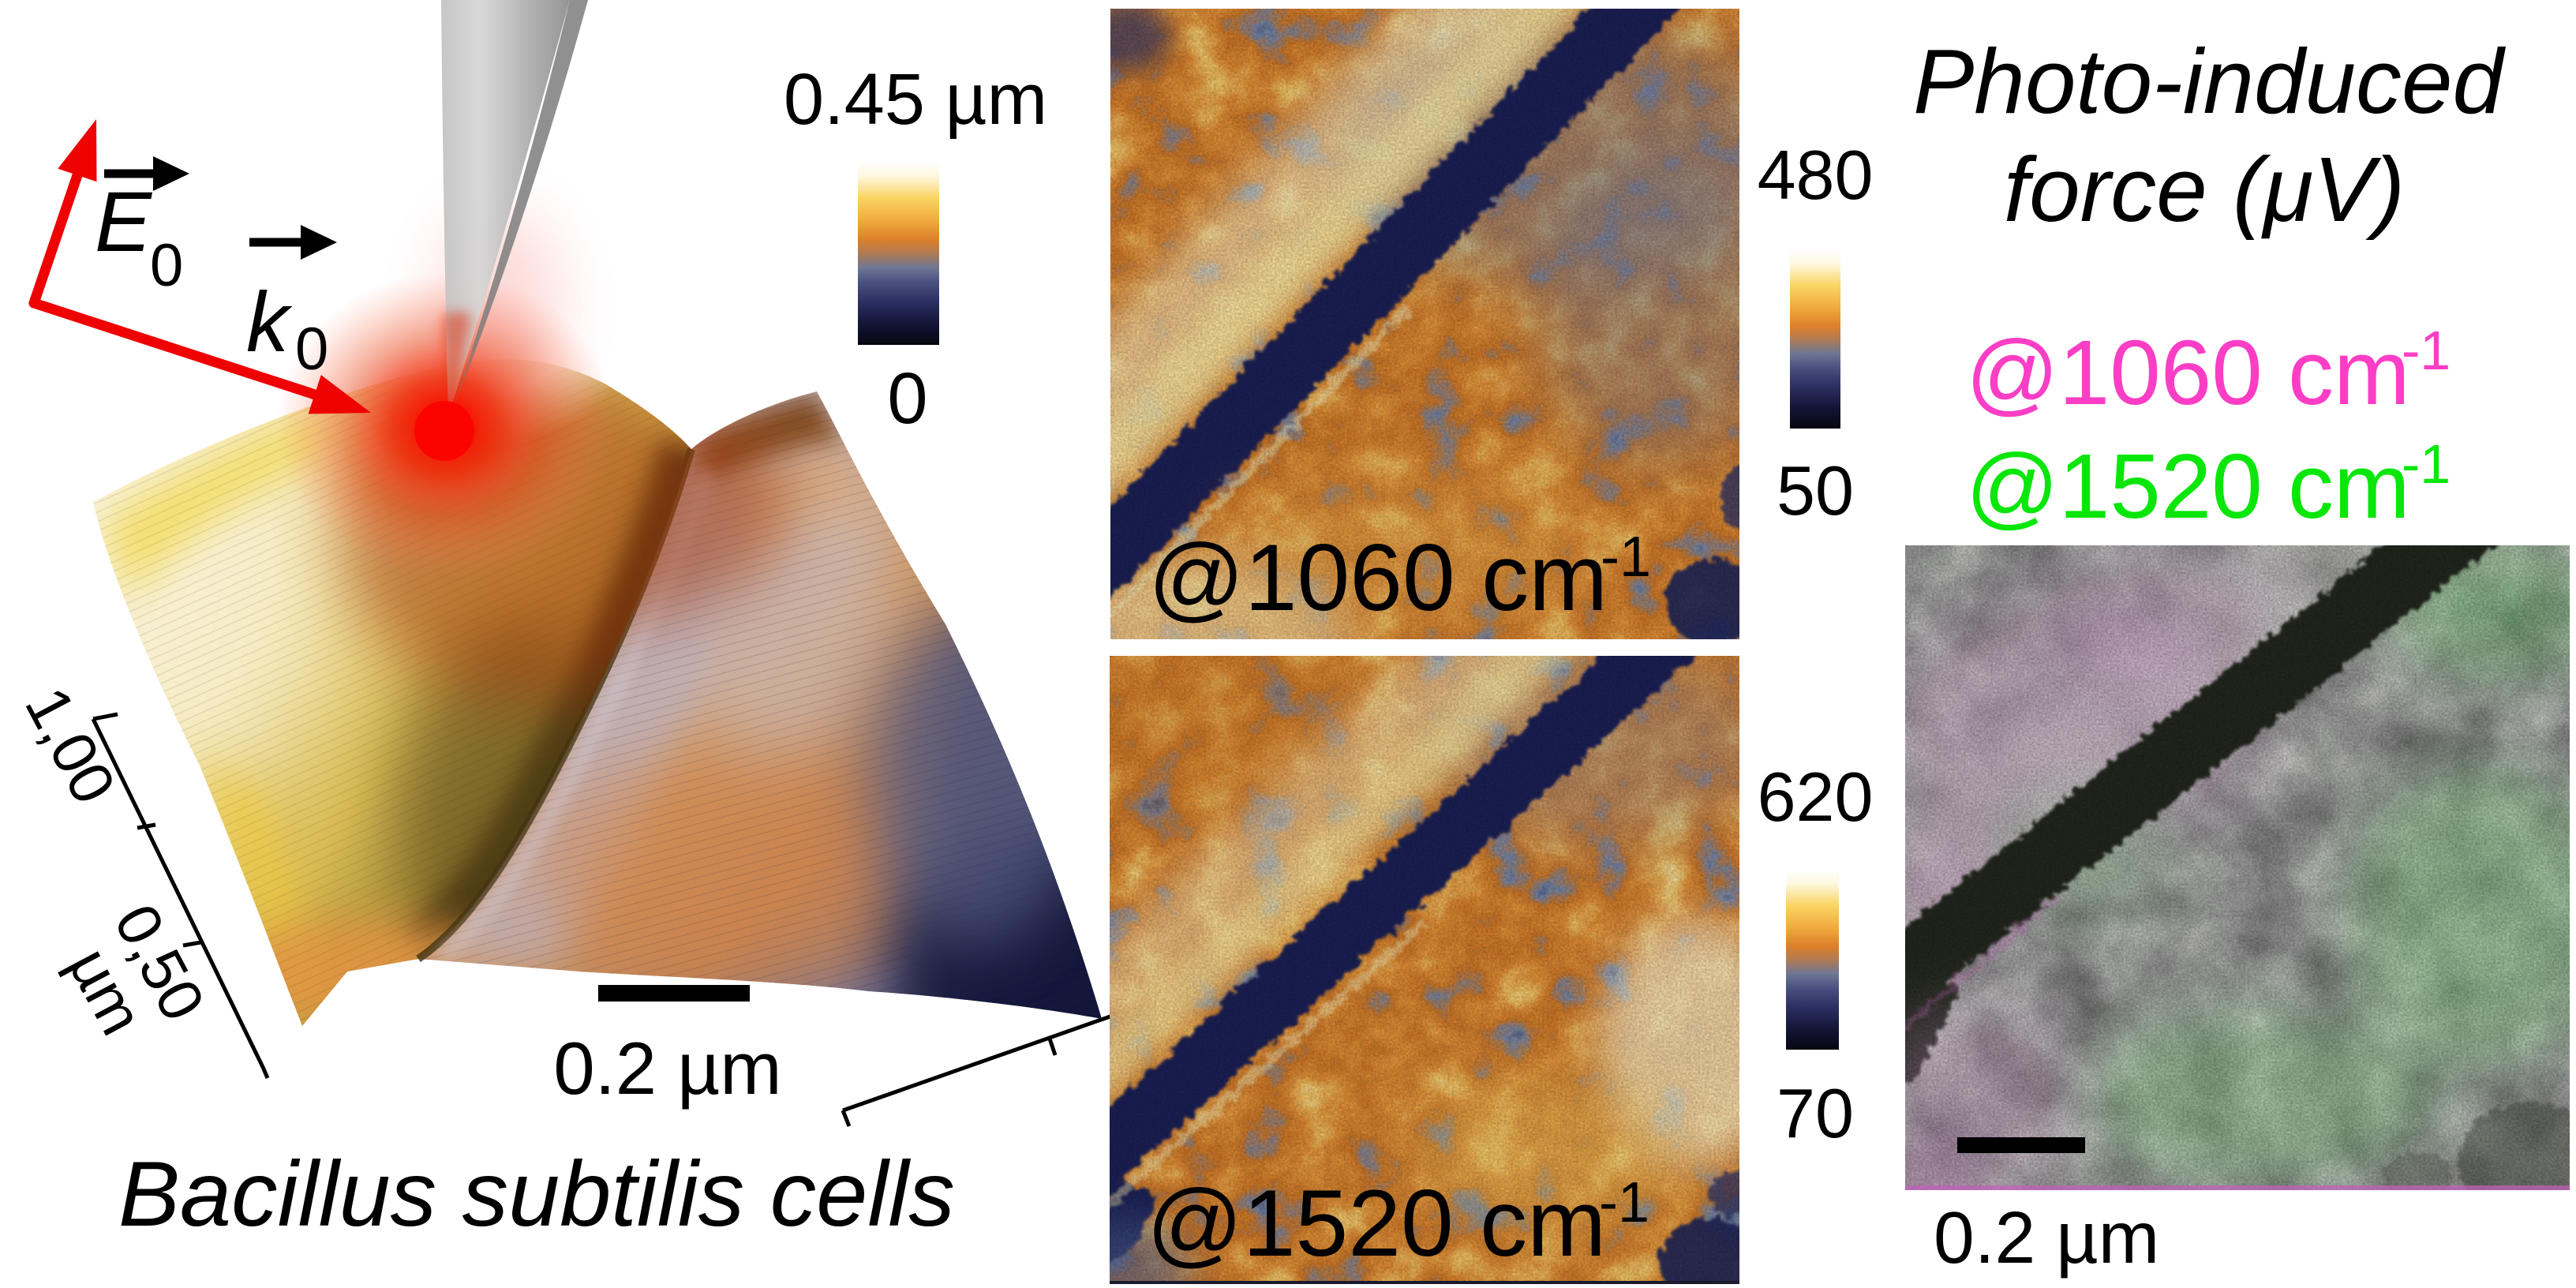 Image resolution: width=2576 pixels, height=1288 pixels. What do you see at coordinates (1816, 797) in the screenshot?
I see `svg-text: 620` at bounding box center [1816, 797].